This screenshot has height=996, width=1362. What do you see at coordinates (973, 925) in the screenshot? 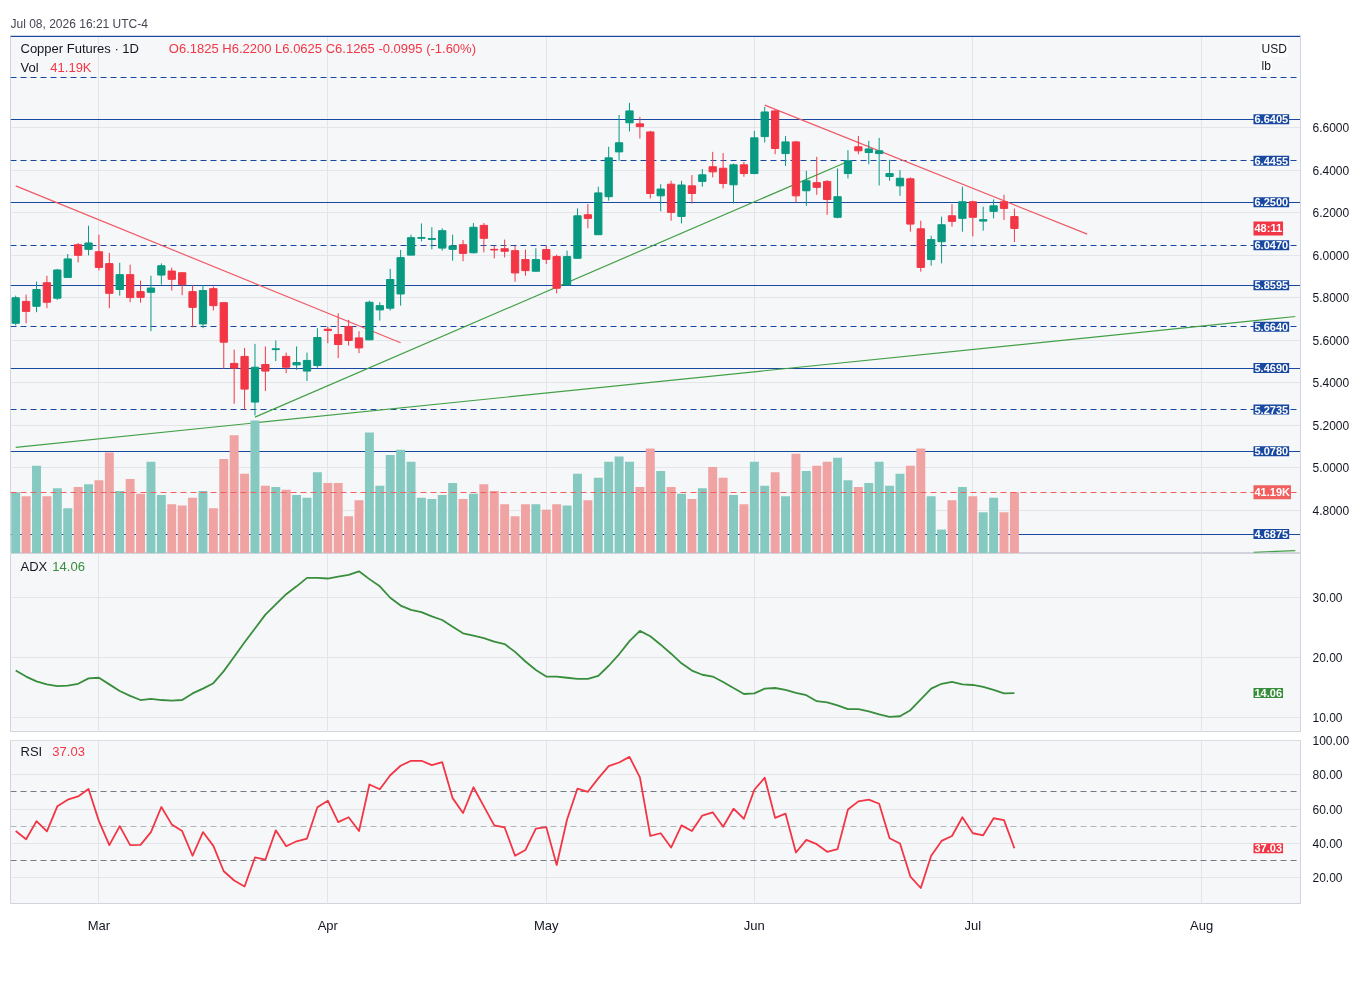
I see `x-tick-label: Jul` at bounding box center [973, 925].